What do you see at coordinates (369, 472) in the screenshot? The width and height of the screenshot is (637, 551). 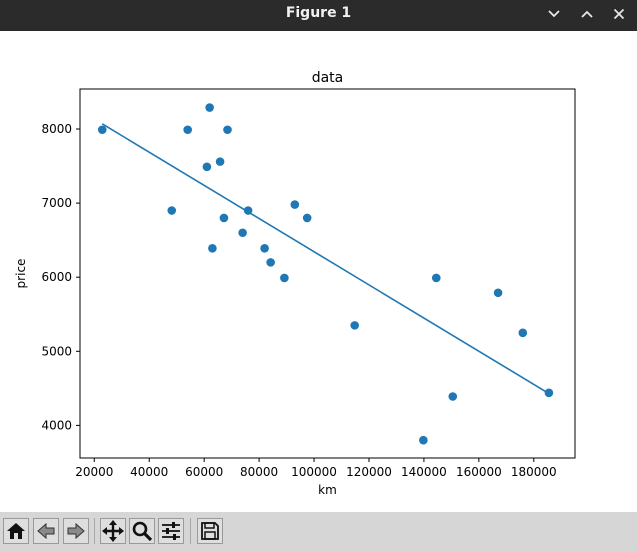 I see `x-tick-label: 120000` at bounding box center [369, 472].